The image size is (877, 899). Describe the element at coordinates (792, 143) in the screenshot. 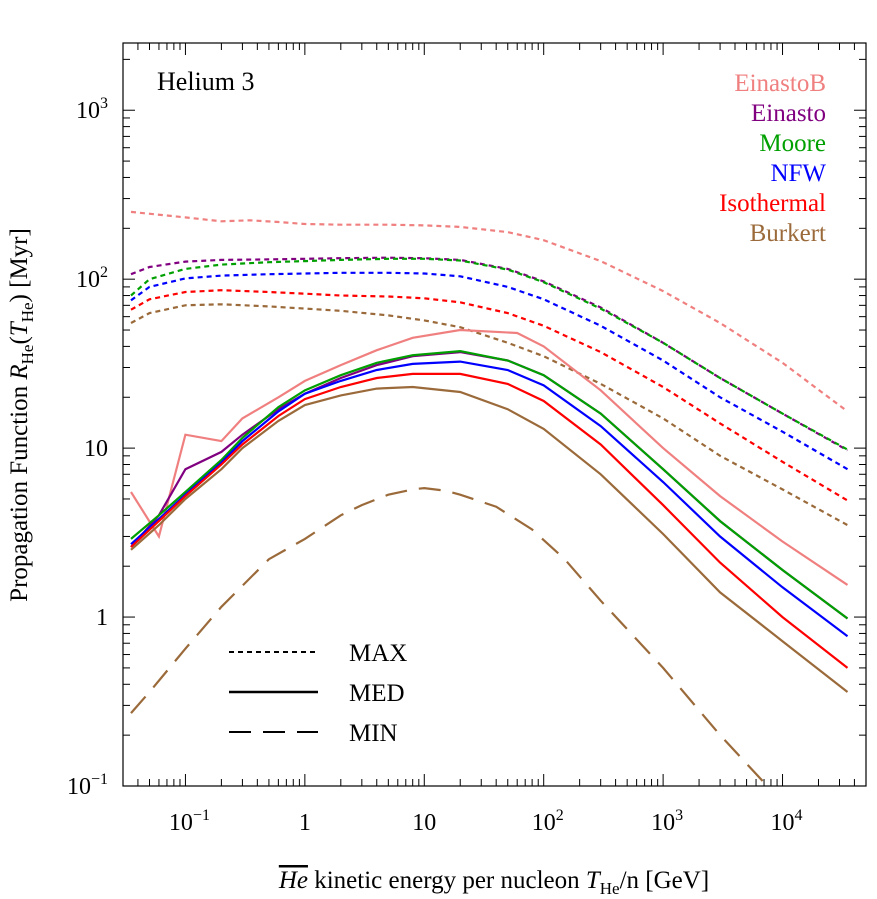

I see `legend-moore: Moore` at that location.